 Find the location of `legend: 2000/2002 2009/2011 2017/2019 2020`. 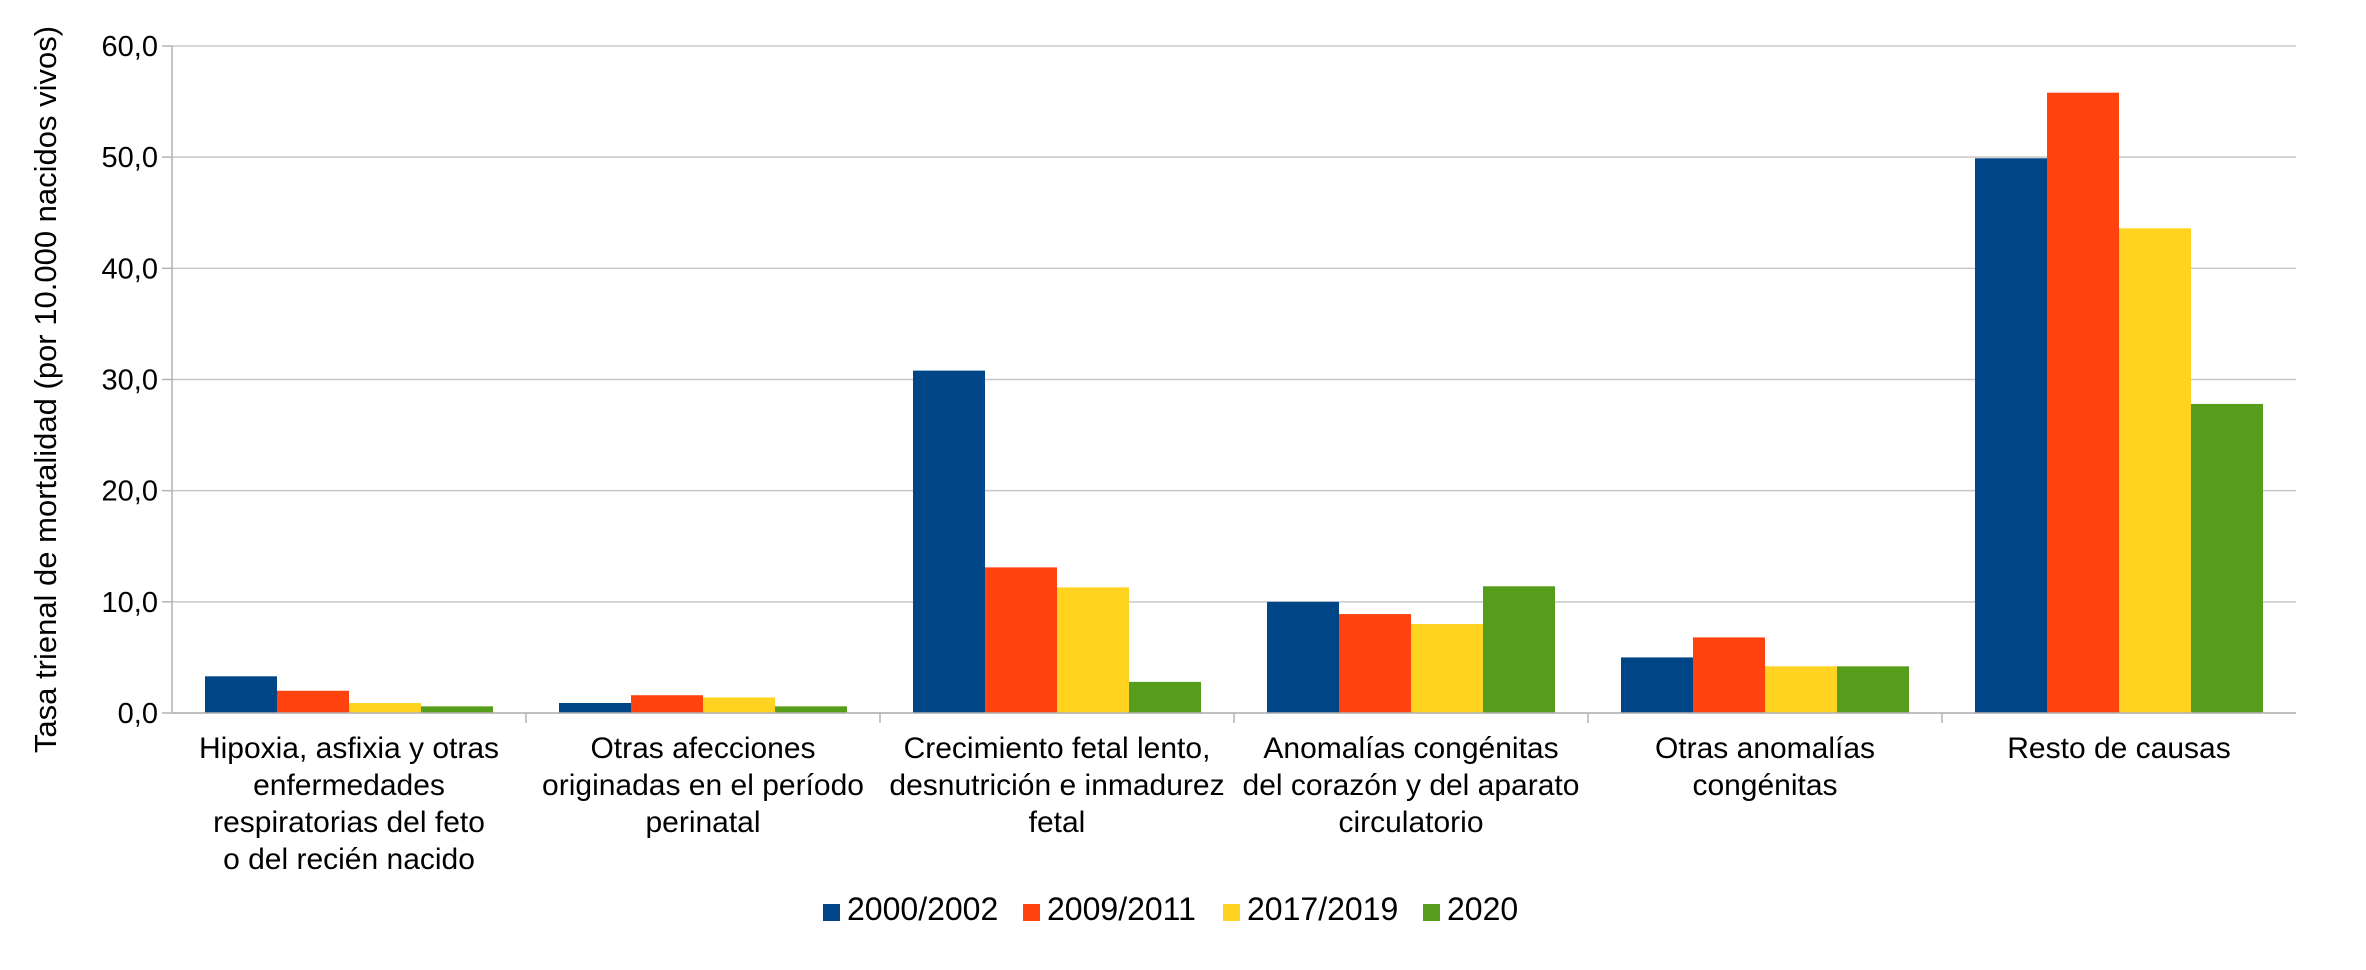

legend: 2000/2002 2009/2011 2017/2019 2020 is located at coordinates (1170, 909).